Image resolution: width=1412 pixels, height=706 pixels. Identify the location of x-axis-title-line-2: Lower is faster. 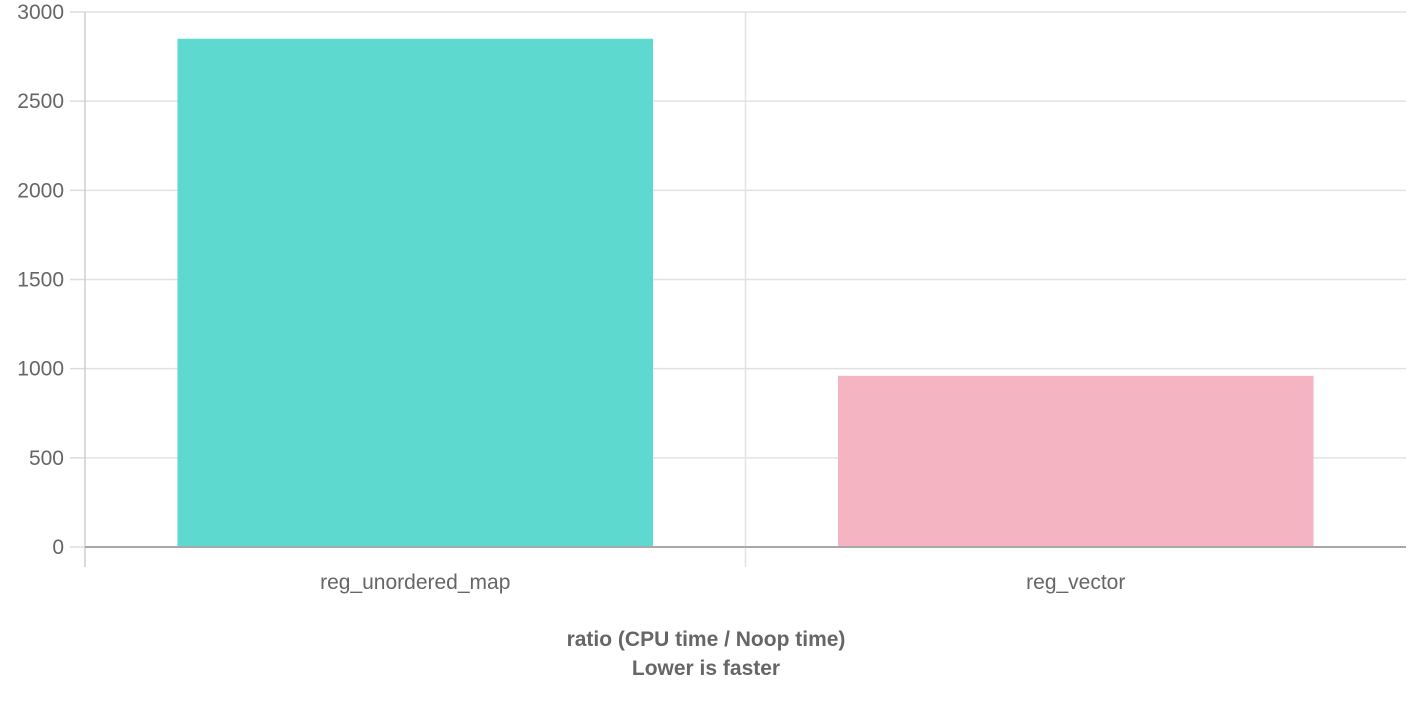
(706, 668).